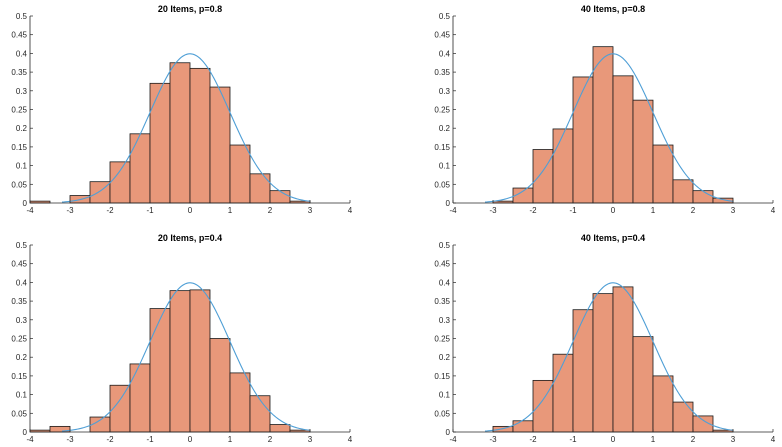 The image size is (782, 447). I want to click on x-tick-label: 0, so click(190, 210).